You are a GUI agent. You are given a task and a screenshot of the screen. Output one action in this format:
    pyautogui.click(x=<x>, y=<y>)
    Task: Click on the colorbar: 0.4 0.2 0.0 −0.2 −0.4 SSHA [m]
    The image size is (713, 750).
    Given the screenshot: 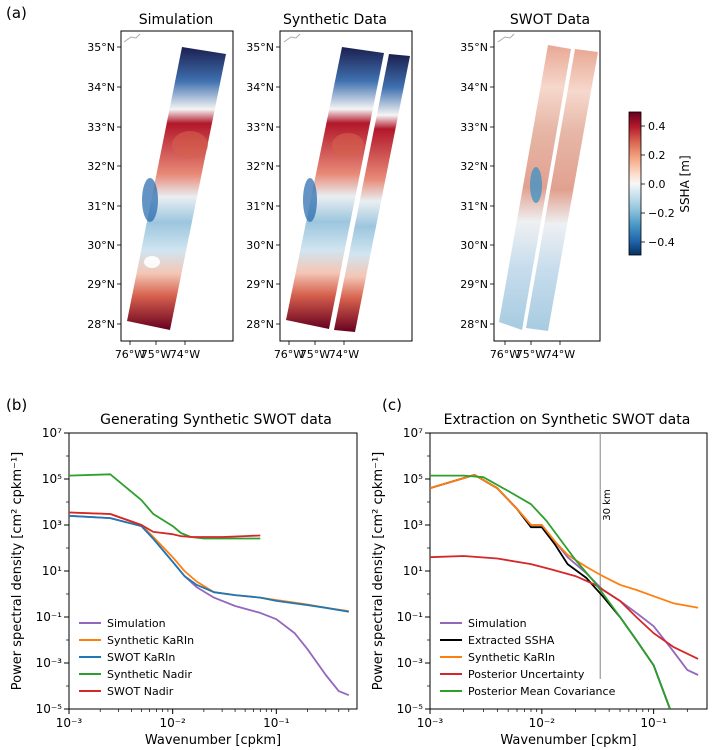 What is the action you would take?
    pyautogui.click(x=660, y=183)
    